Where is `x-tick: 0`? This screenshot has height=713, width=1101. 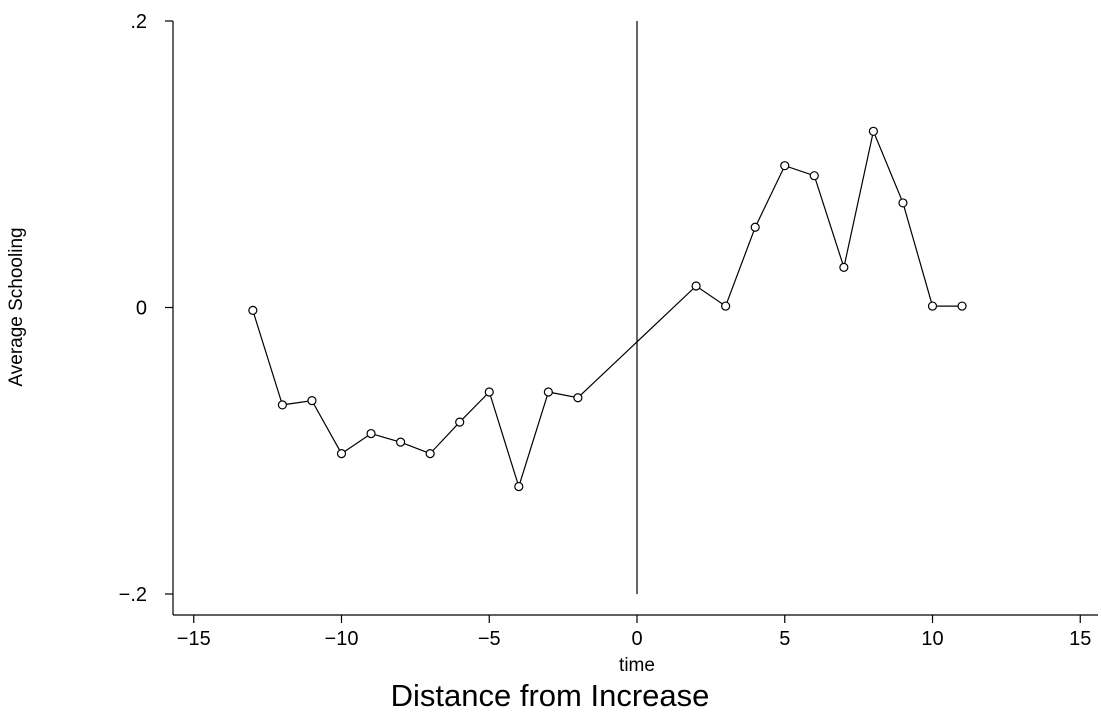
x-tick: 0 is located at coordinates (637, 632).